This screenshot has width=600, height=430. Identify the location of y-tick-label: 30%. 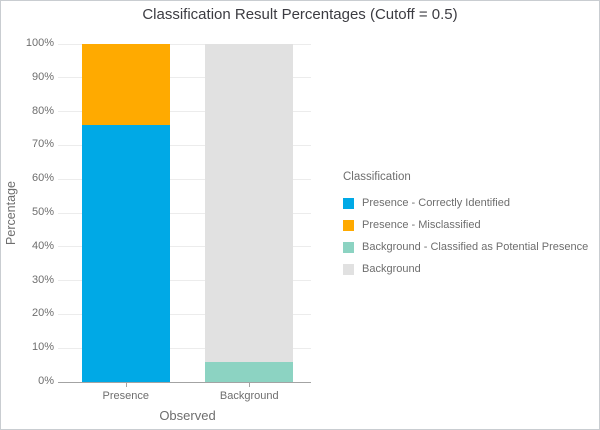
(42, 279).